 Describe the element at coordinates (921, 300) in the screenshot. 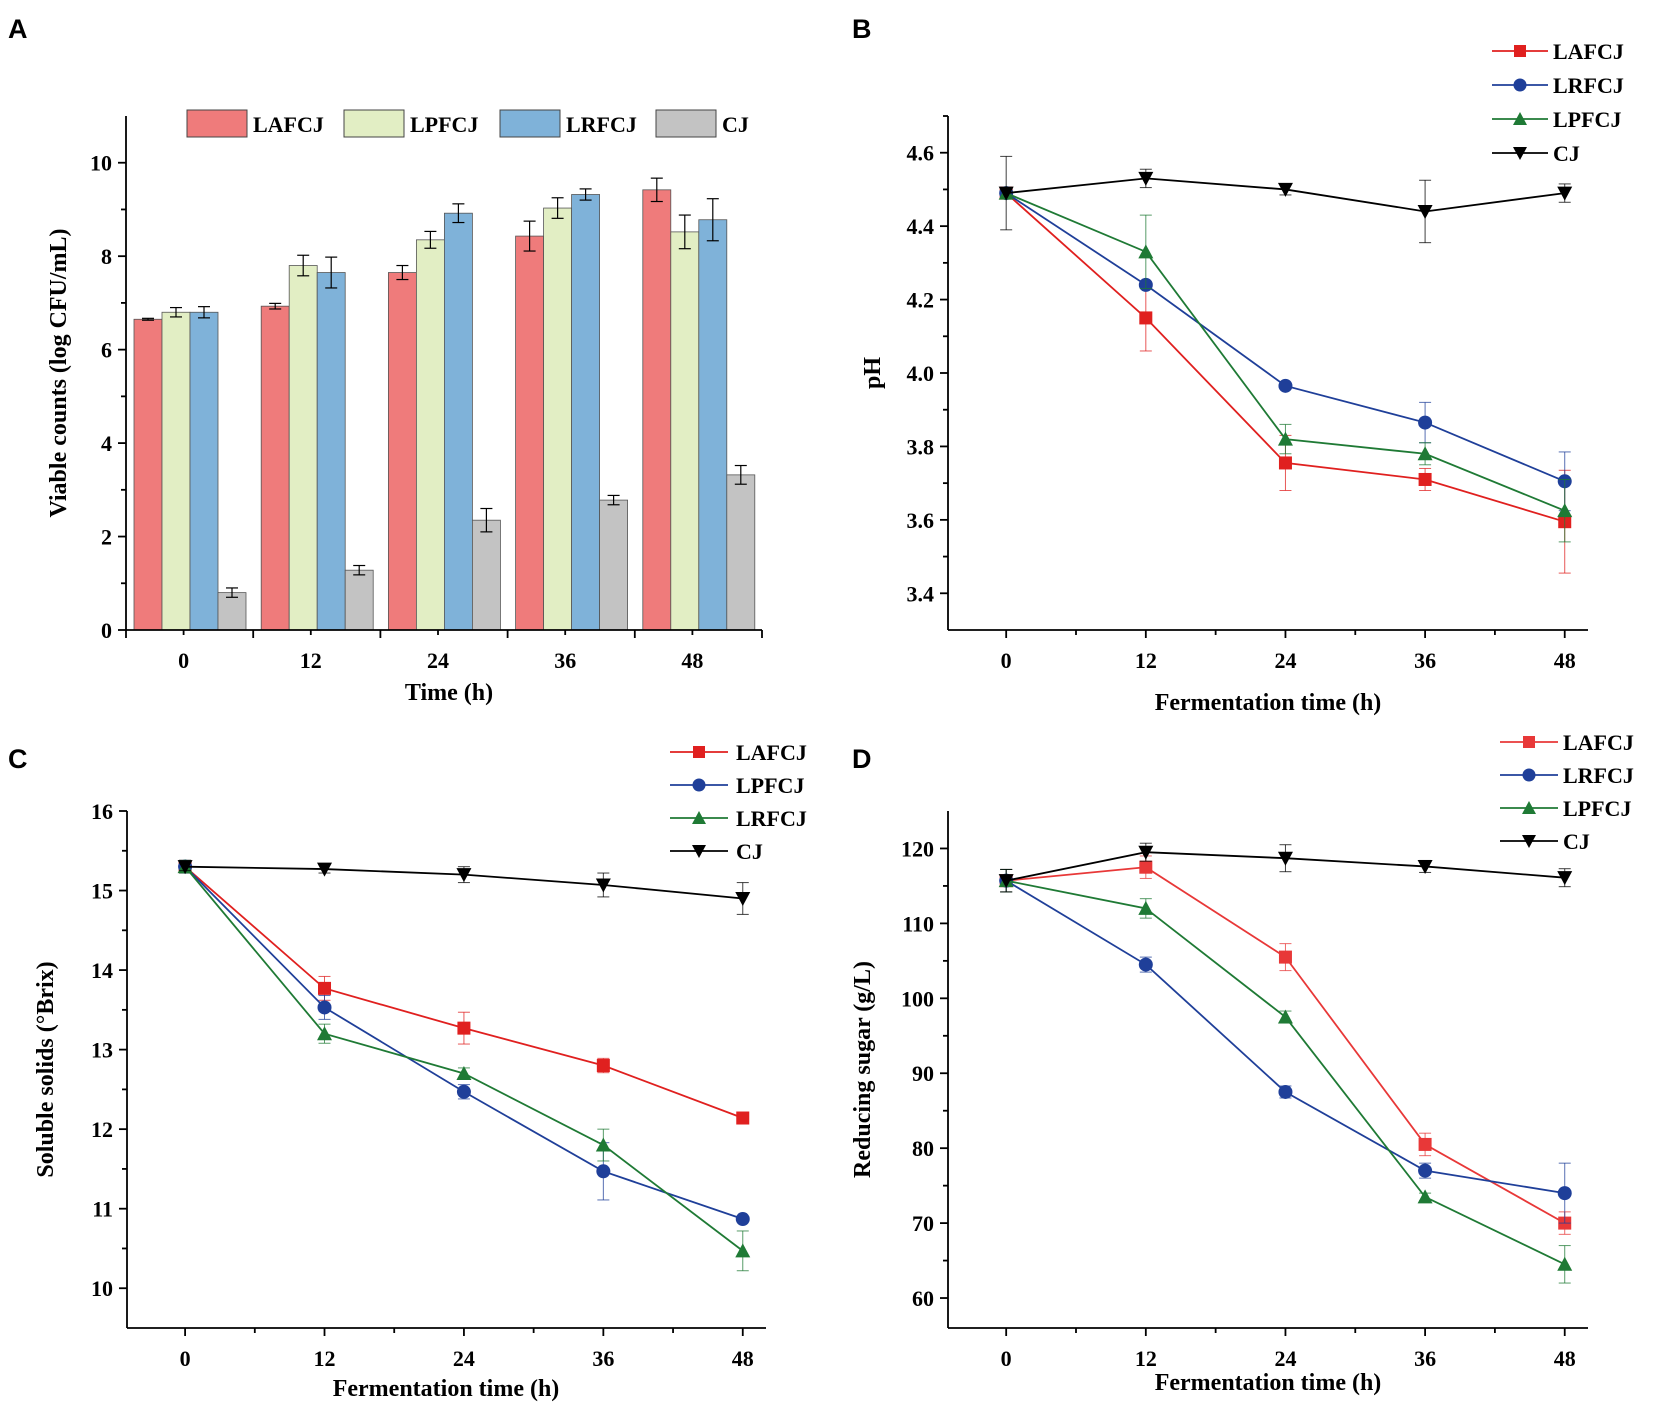

I see `y-tick-label: 4.2` at that location.